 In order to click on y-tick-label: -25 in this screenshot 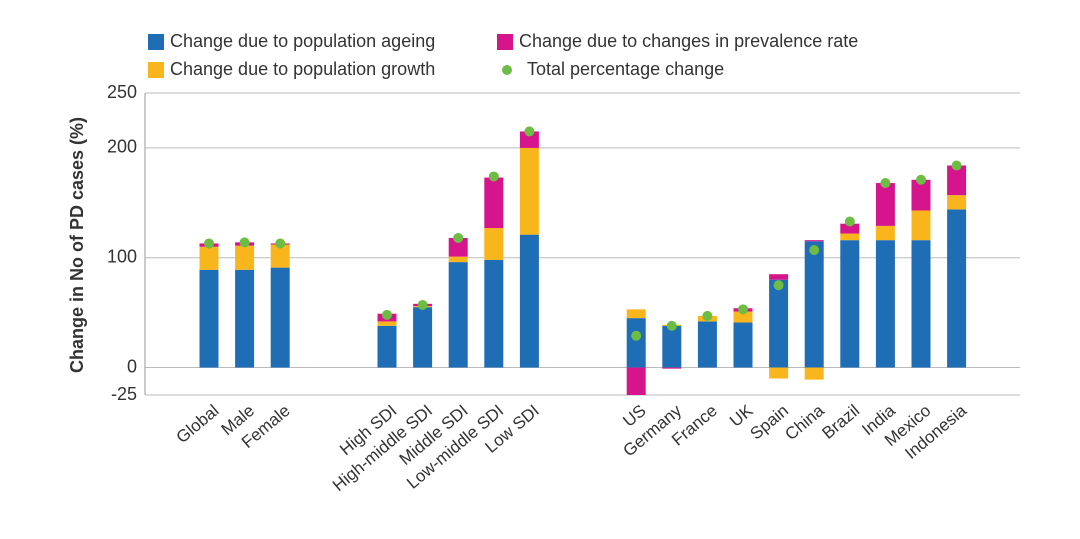, I will do `click(124, 394)`.